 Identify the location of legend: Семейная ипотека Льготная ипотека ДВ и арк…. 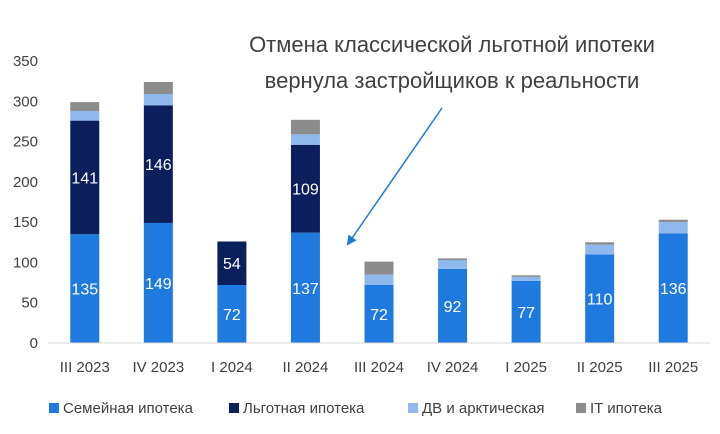
(356, 408).